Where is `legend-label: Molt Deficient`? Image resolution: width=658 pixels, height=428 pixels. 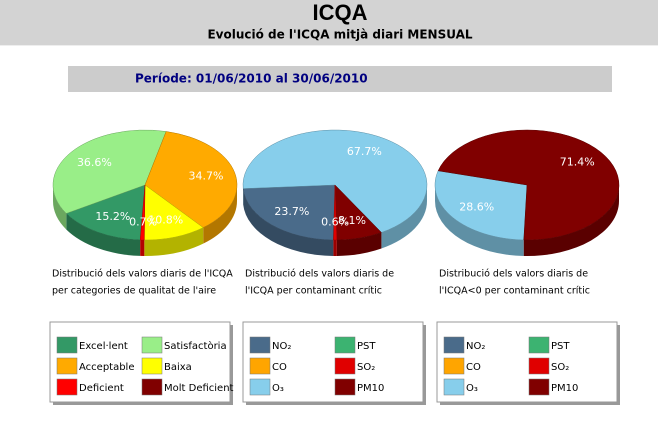
legend-label: Molt Deficient is located at coordinates (199, 388).